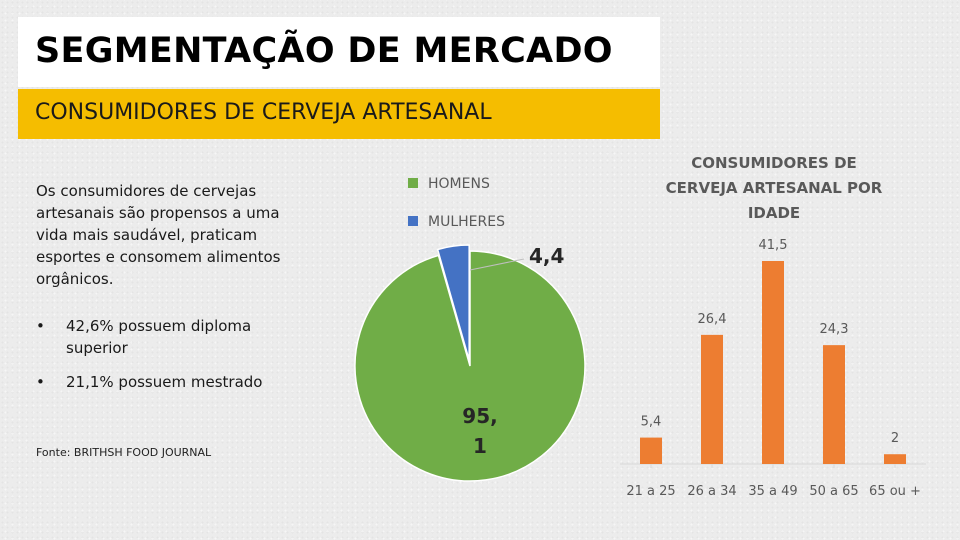 The height and width of the screenshot is (540, 960). I want to click on legend-label-mulheres: MULHERES, so click(466, 222).